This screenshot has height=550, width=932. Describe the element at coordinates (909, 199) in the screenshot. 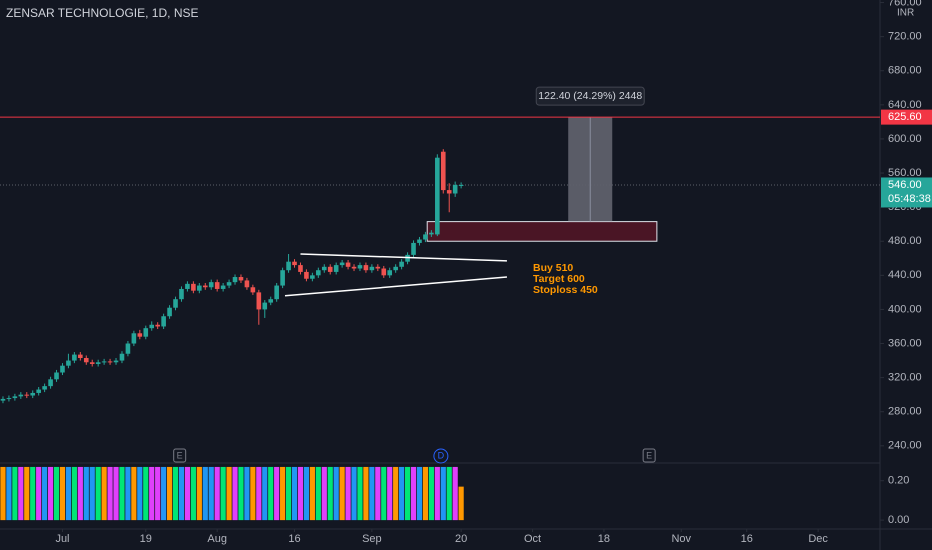

I see `price-sublabel: 05:48:38` at that location.